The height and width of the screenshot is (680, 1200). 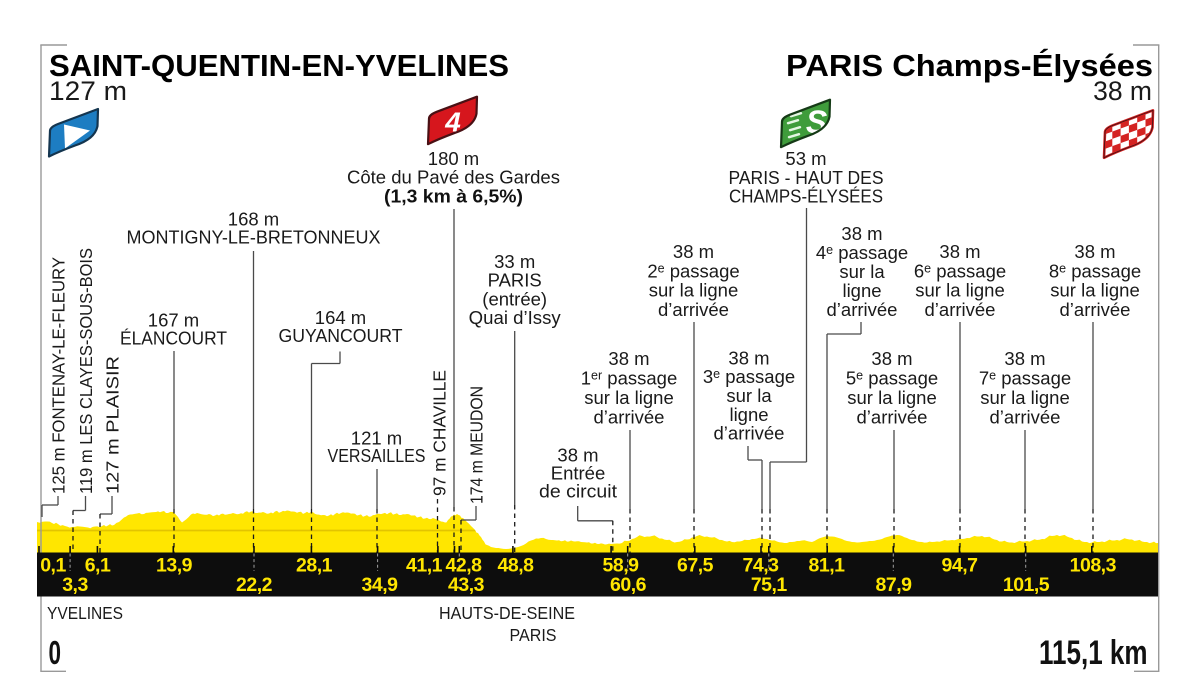 I want to click on svg-text: 3,3, so click(x=75, y=585).